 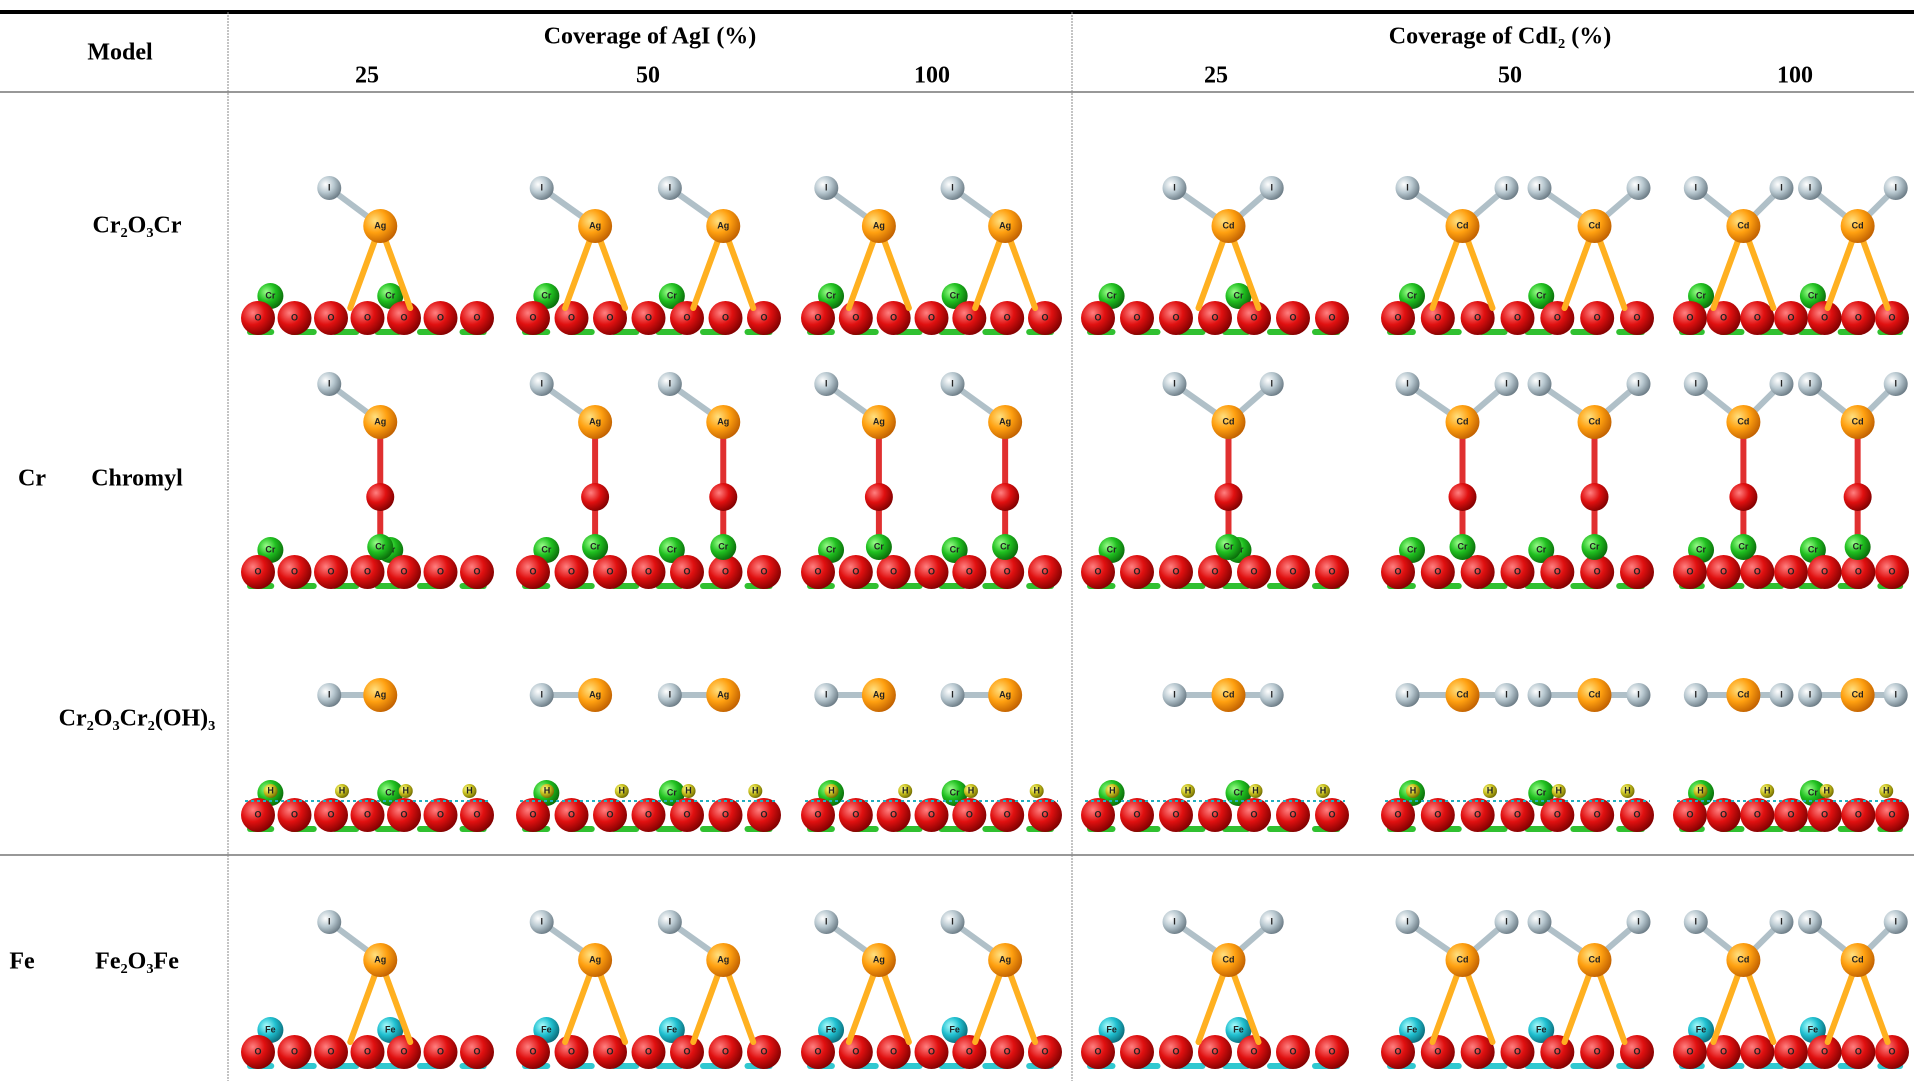 I want to click on coverage: 50, so click(x=1510, y=76).